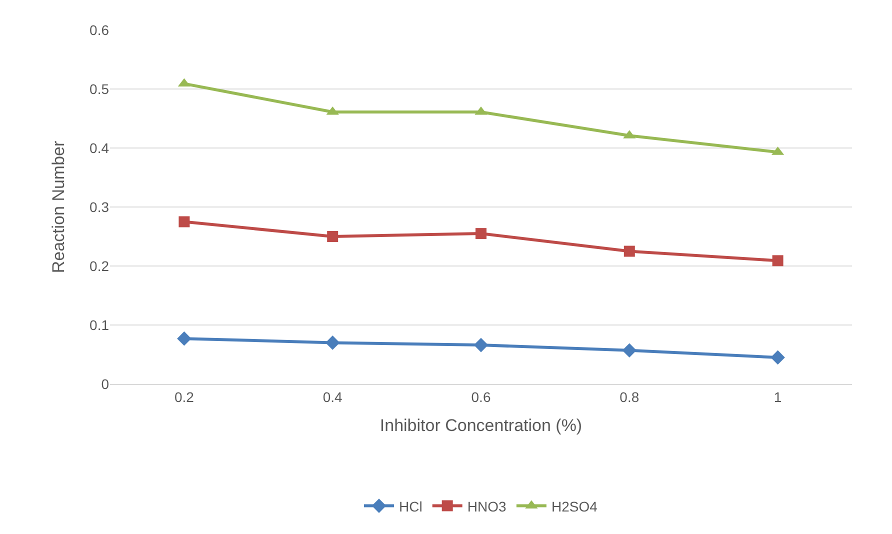 This screenshot has height=534, width=892. What do you see at coordinates (778, 396) in the screenshot?
I see `x-tick-label: 1` at bounding box center [778, 396].